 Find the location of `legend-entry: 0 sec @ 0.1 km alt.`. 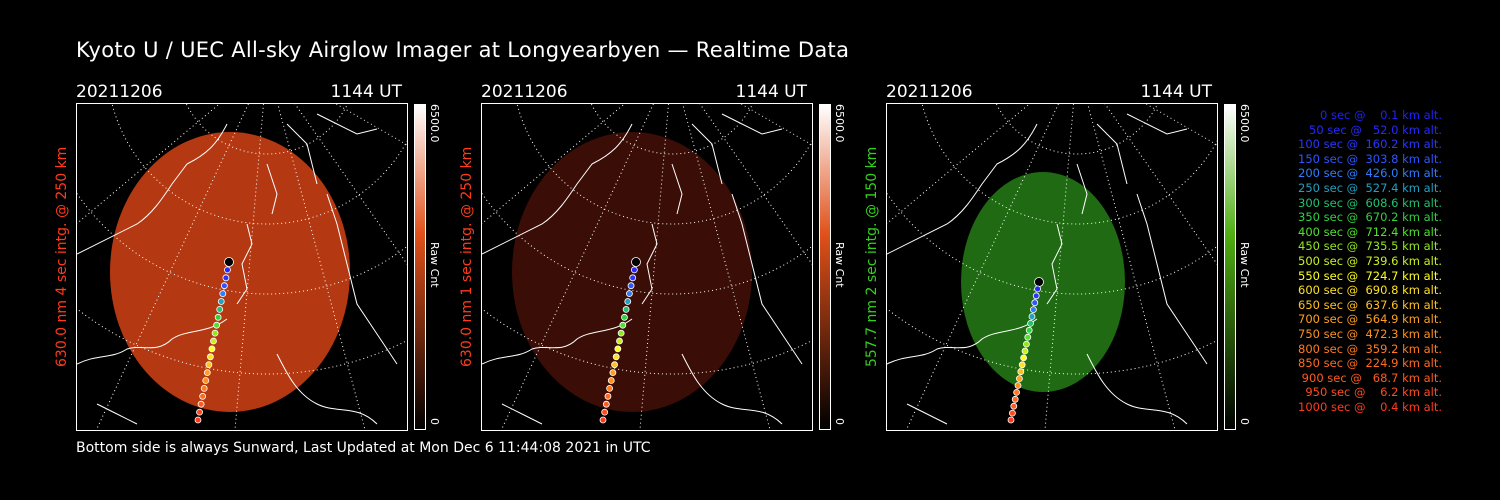

legend-entry: 0 sec @ 0.1 km alt. is located at coordinates (1375, 115).